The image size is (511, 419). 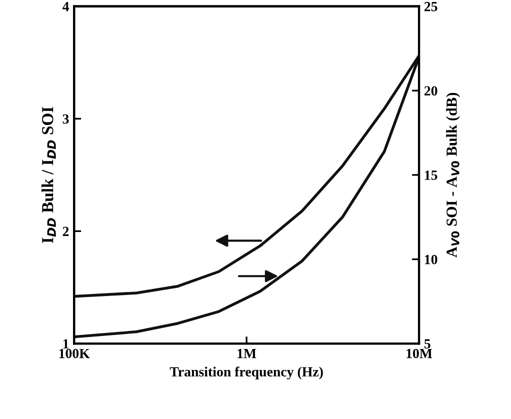 I want to click on y2-tick-label: 10, so click(x=431, y=259).